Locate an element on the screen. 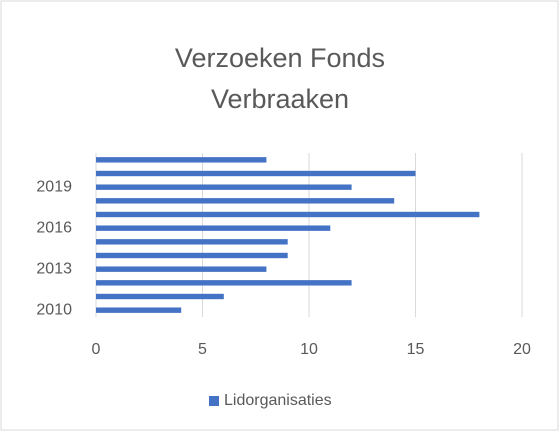 The image size is (560, 432). x-tick-label: 10 is located at coordinates (309, 349).